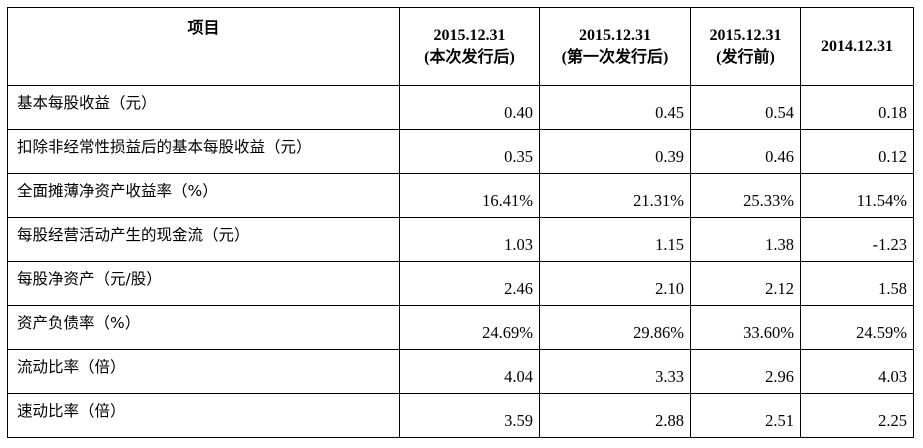  I want to click on cell-value: 24.59%, so click(857, 327).